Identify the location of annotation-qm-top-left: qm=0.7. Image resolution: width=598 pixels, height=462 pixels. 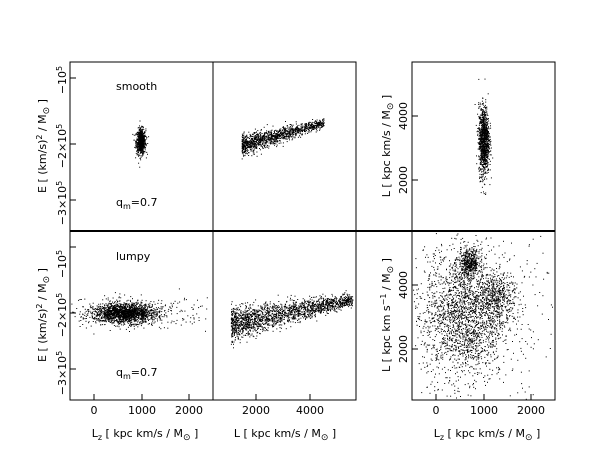
(137, 203).